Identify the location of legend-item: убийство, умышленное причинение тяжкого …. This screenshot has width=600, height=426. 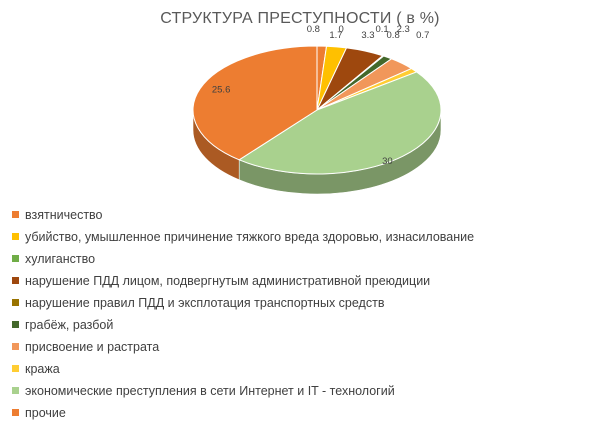
(304, 237).